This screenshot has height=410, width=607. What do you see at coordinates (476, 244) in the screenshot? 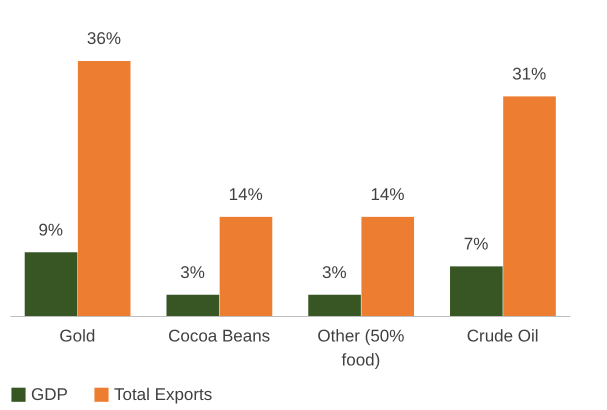
I see `data-label: 7%` at bounding box center [476, 244].